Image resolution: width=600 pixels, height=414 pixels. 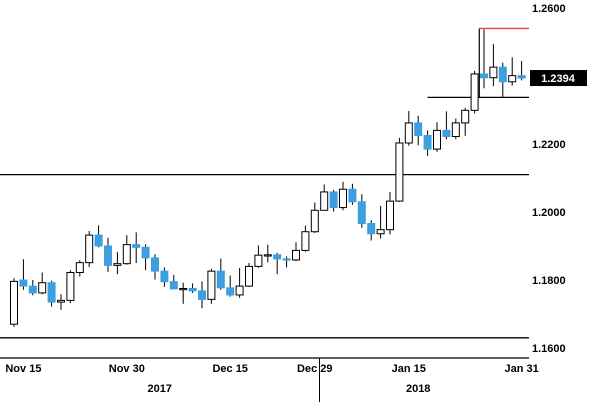 What do you see at coordinates (549, 145) in the screenshot?
I see `y-axis-tick-label: 1.2200` at bounding box center [549, 145].